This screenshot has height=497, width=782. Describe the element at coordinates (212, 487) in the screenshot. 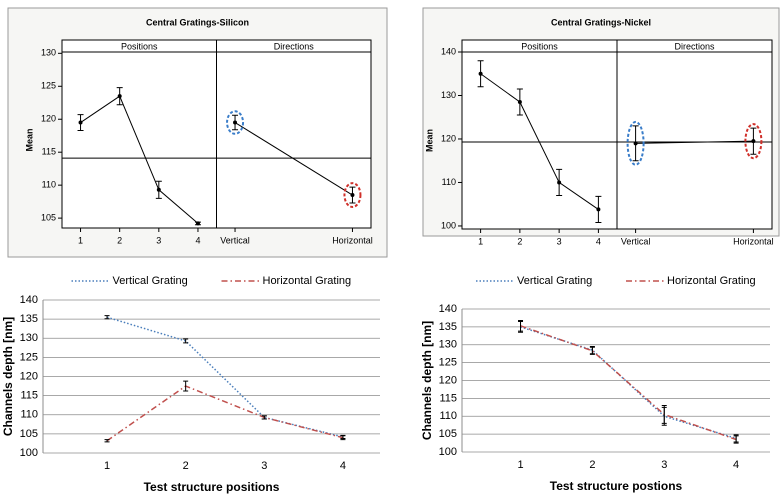

I see `x-axis-label: Test structure positions` at that location.